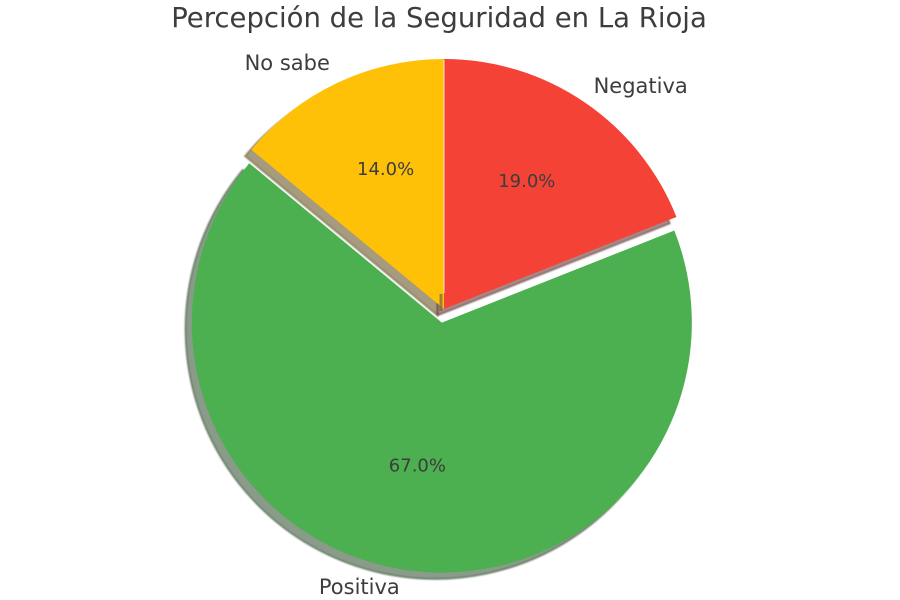 Image resolution: width=900 pixels, height=600 pixels. Describe the element at coordinates (560, 184) in the screenshot. I see `wedge-negativa` at that location.